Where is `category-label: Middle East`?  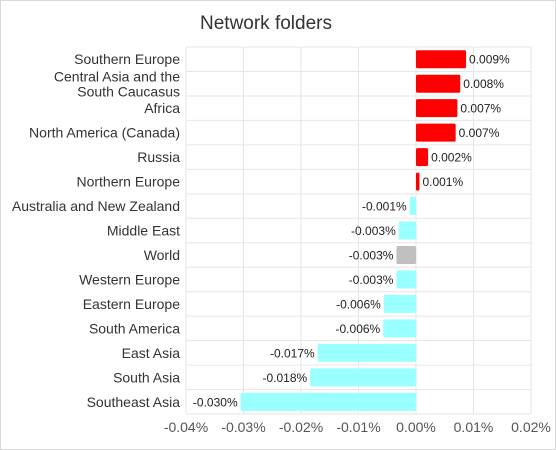
category-label: Middle East is located at coordinates (143, 231).